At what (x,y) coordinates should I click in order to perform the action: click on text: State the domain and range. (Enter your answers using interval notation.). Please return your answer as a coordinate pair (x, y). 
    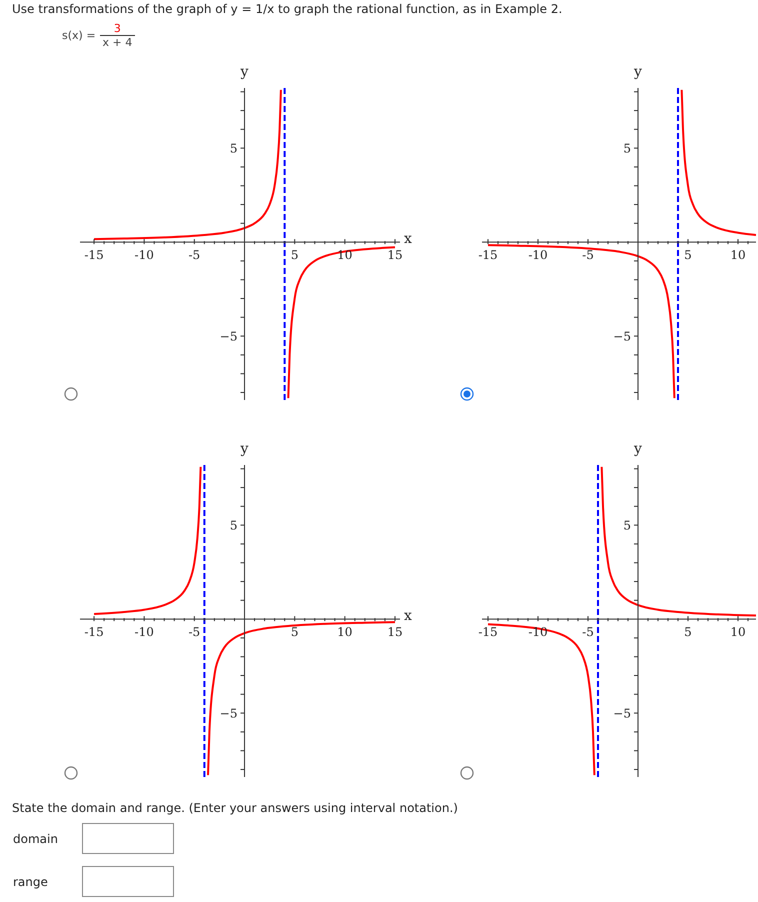
    Looking at the image, I should click on (235, 808).